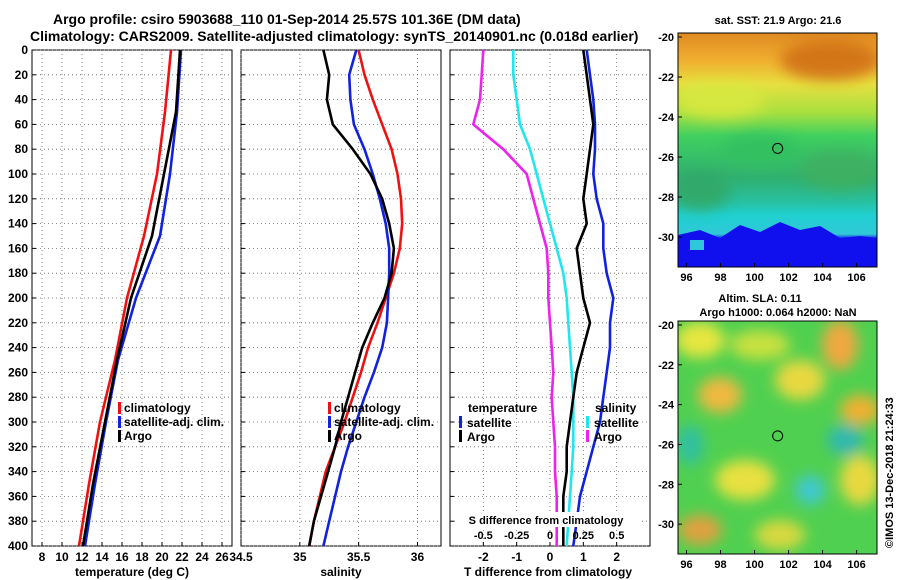  What do you see at coordinates (18, 546) in the screenshot?
I see `depth-tick-label: 400` at bounding box center [18, 546].